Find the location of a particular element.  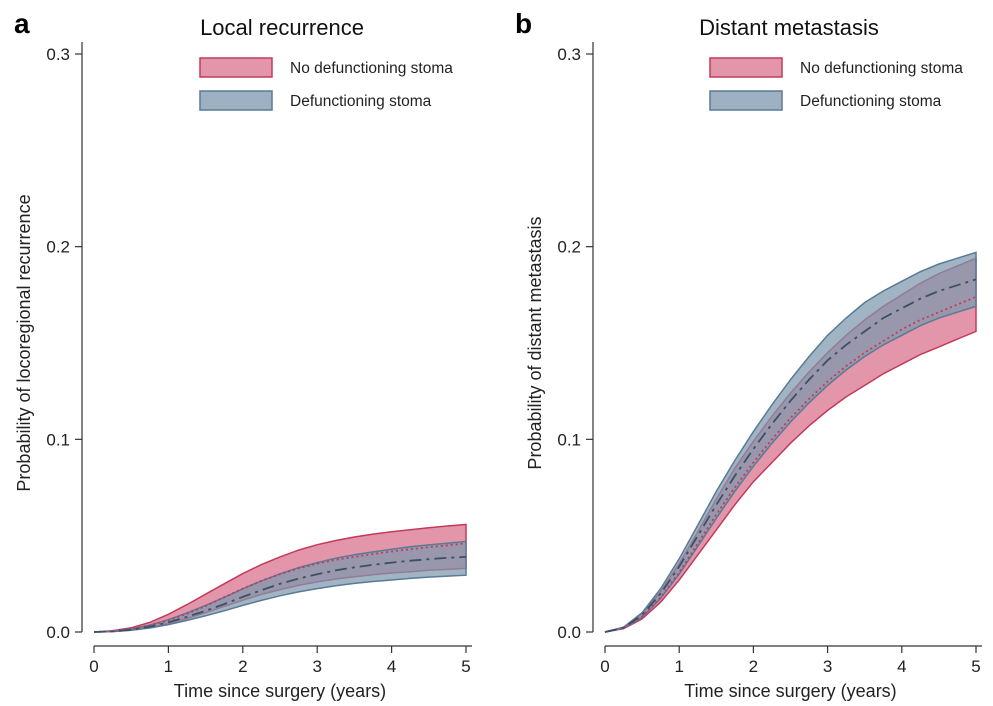

y-axis-label: Probability of distant metastasis is located at coordinates (535, 342).